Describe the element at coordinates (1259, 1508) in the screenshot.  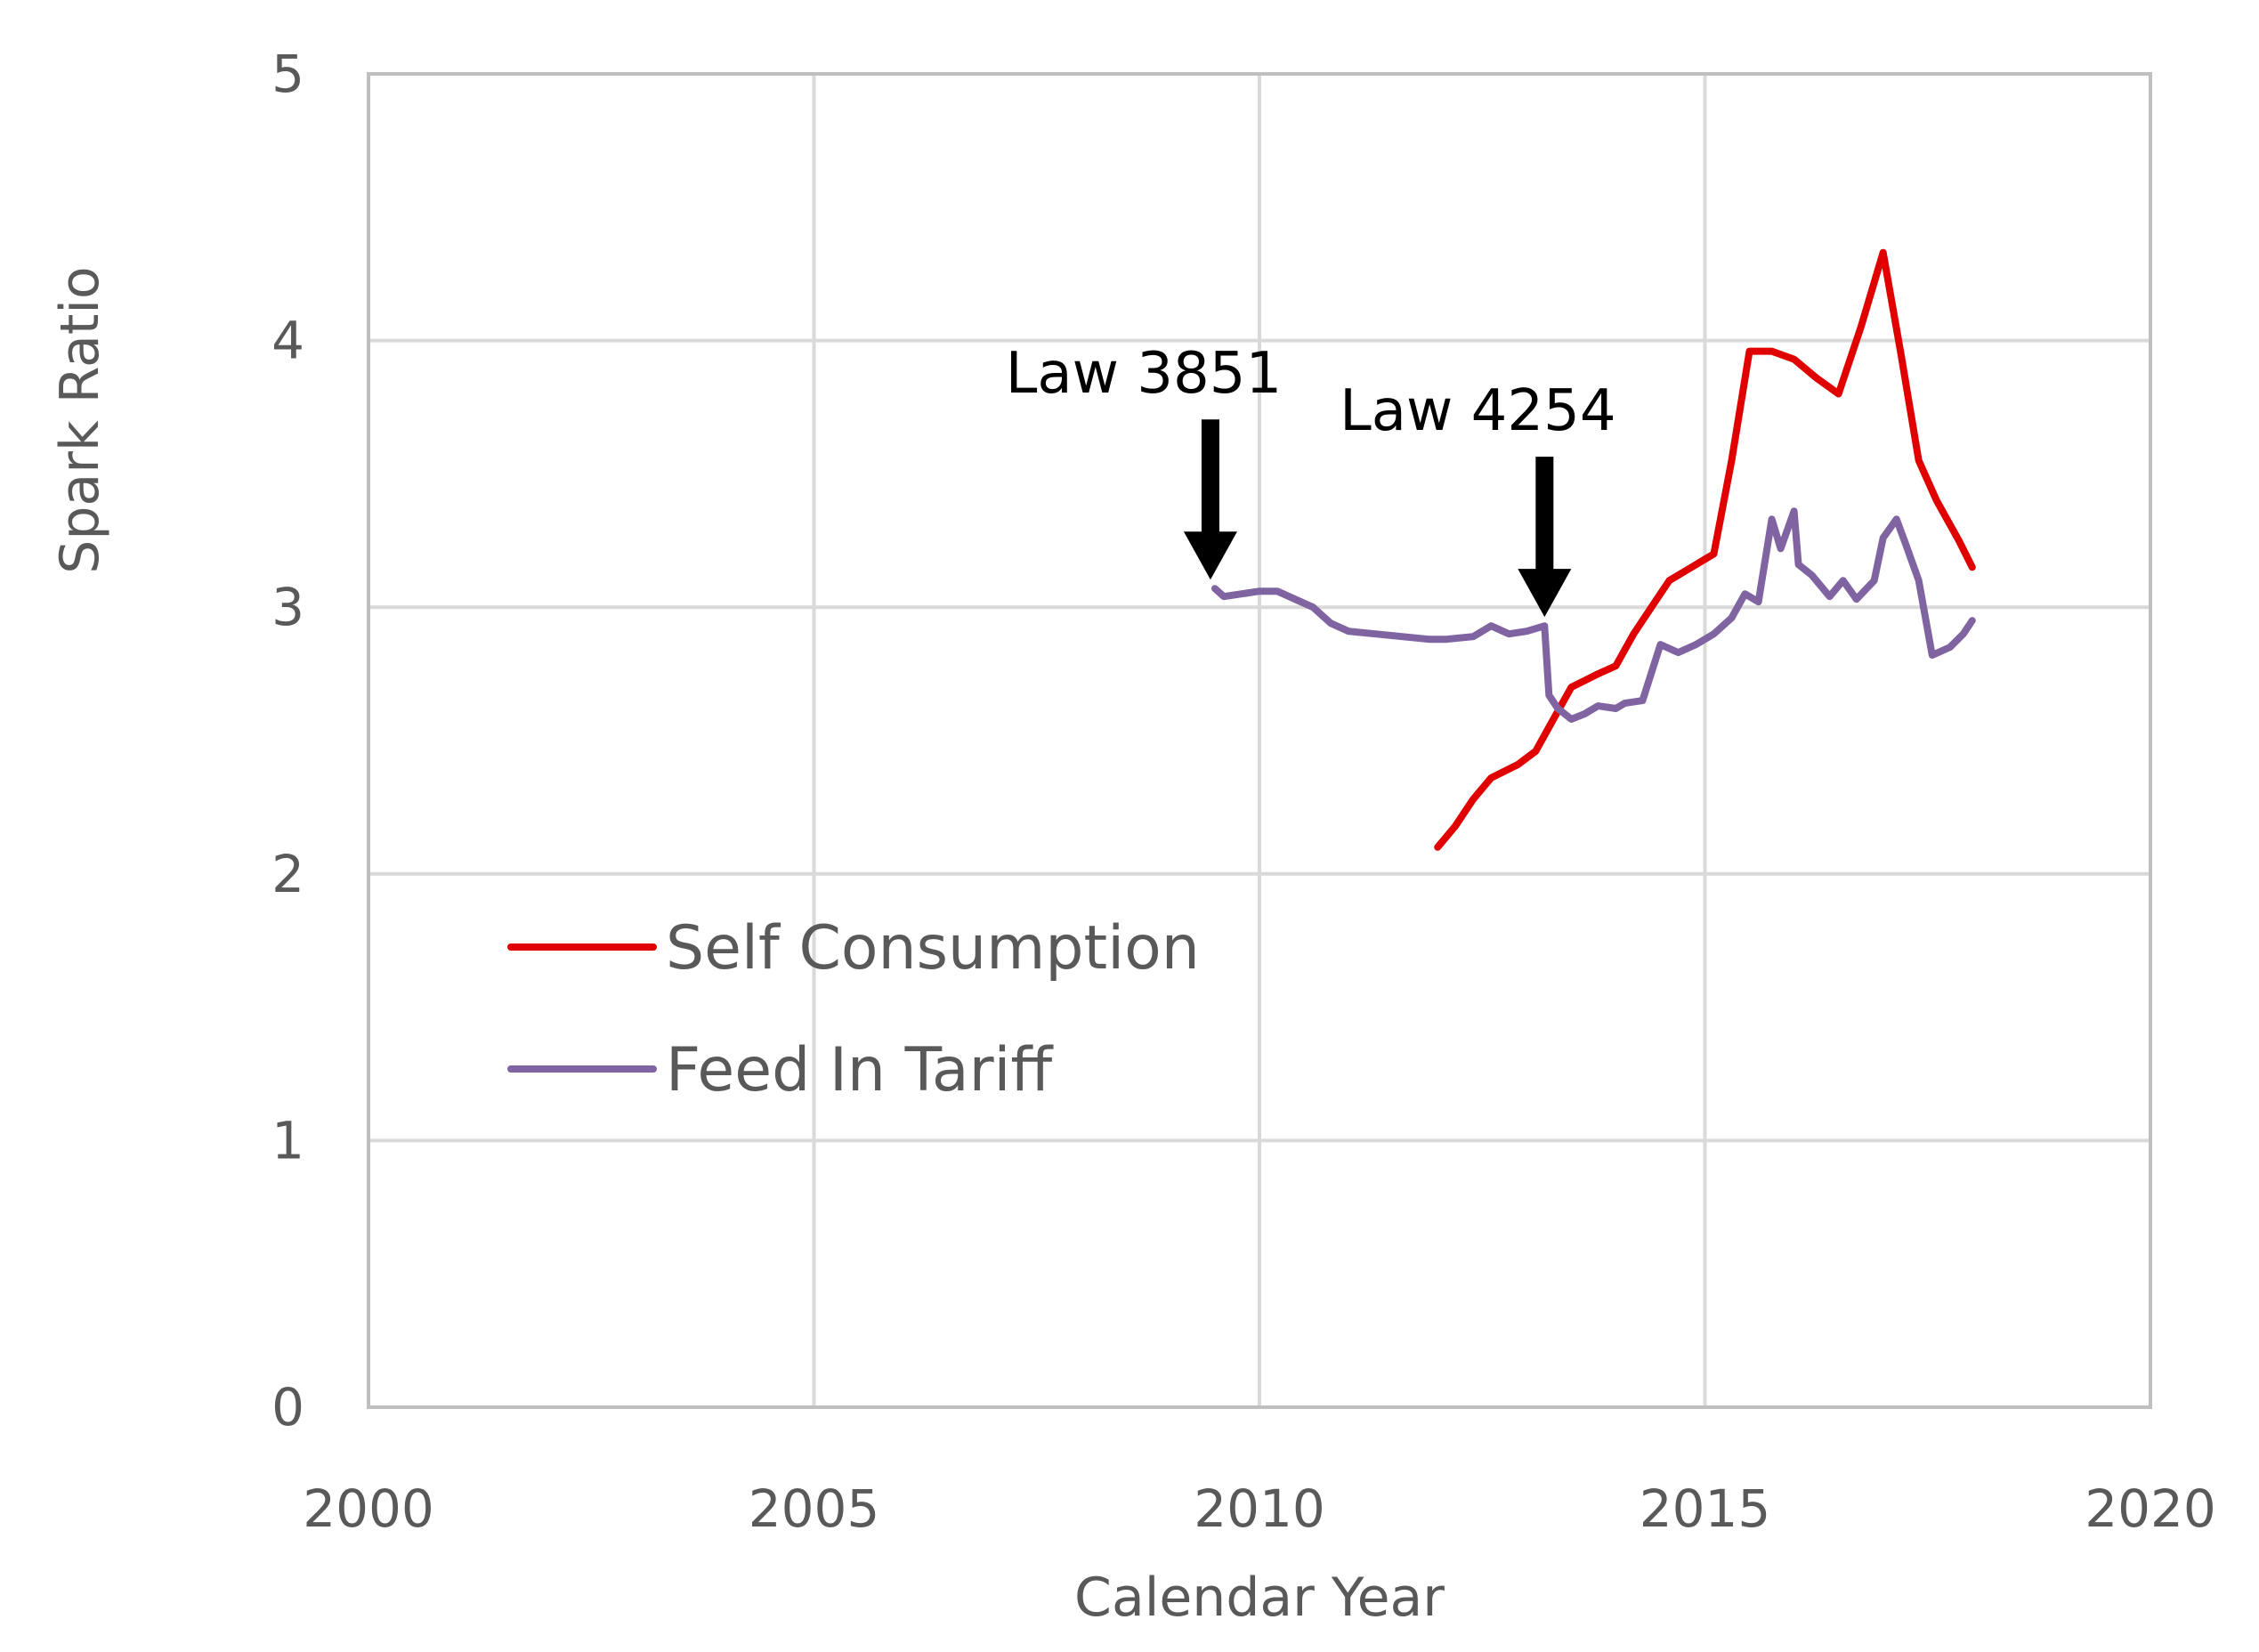
I see `x-tick-label-2010: 2010` at that location.